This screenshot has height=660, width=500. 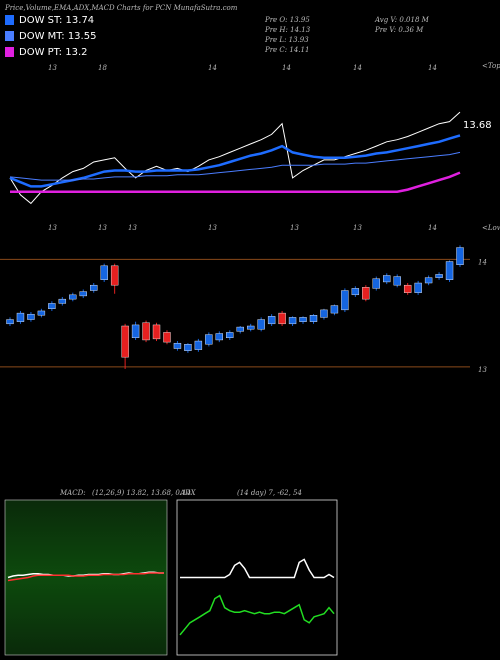 What do you see at coordinates (482, 262) in the screenshot?
I see `y-tick-label: 14` at bounding box center [482, 262].